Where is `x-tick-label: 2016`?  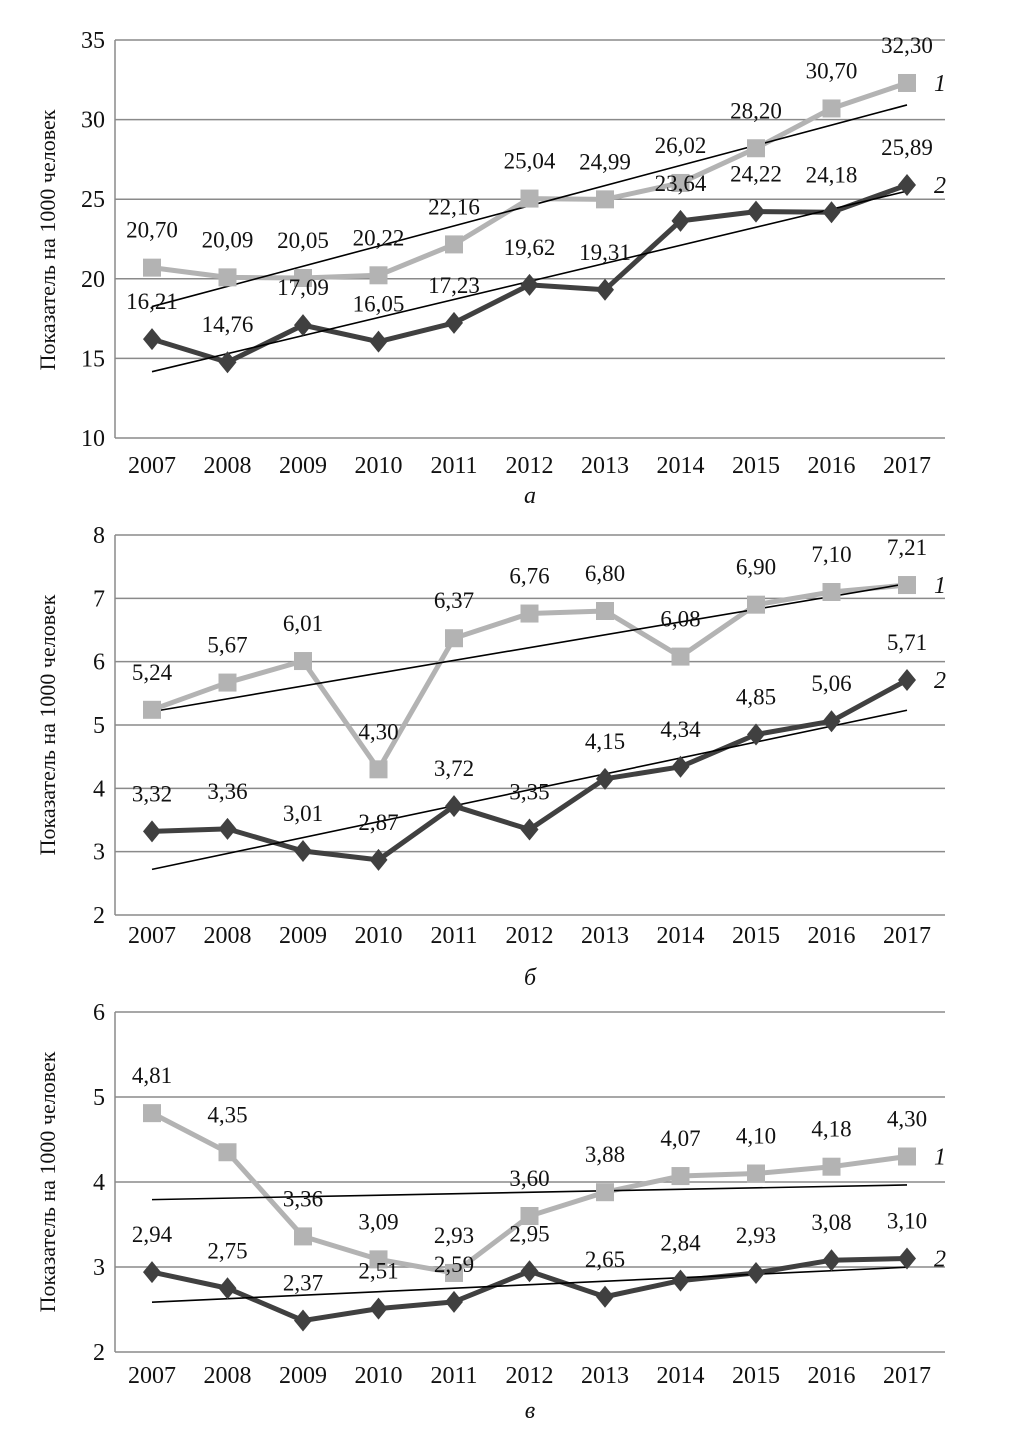
x-tick-label: 2016 is located at coordinates (832, 466).